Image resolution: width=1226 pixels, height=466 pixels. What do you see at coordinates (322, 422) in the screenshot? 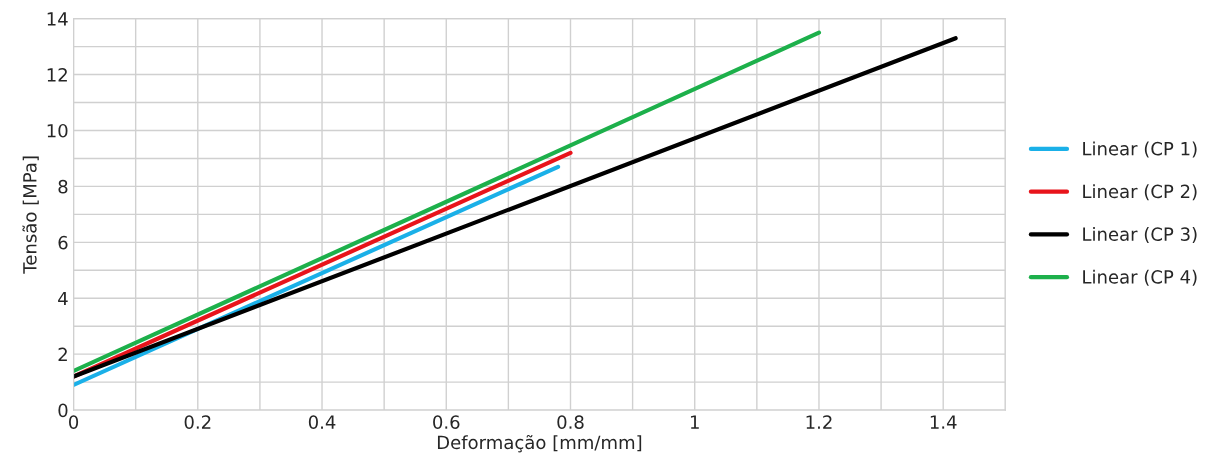
I see `x-tick-label: 0.4` at bounding box center [322, 422].